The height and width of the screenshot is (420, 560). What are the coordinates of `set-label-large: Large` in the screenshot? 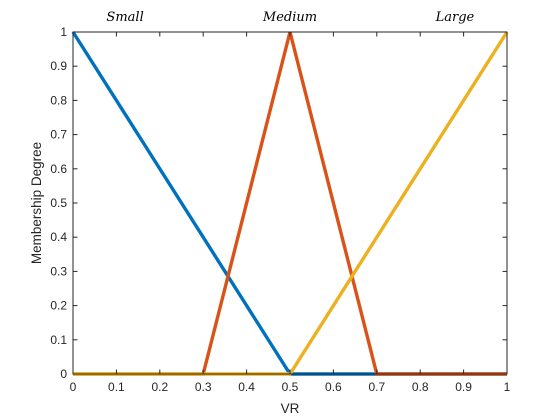 It's located at (455, 17).